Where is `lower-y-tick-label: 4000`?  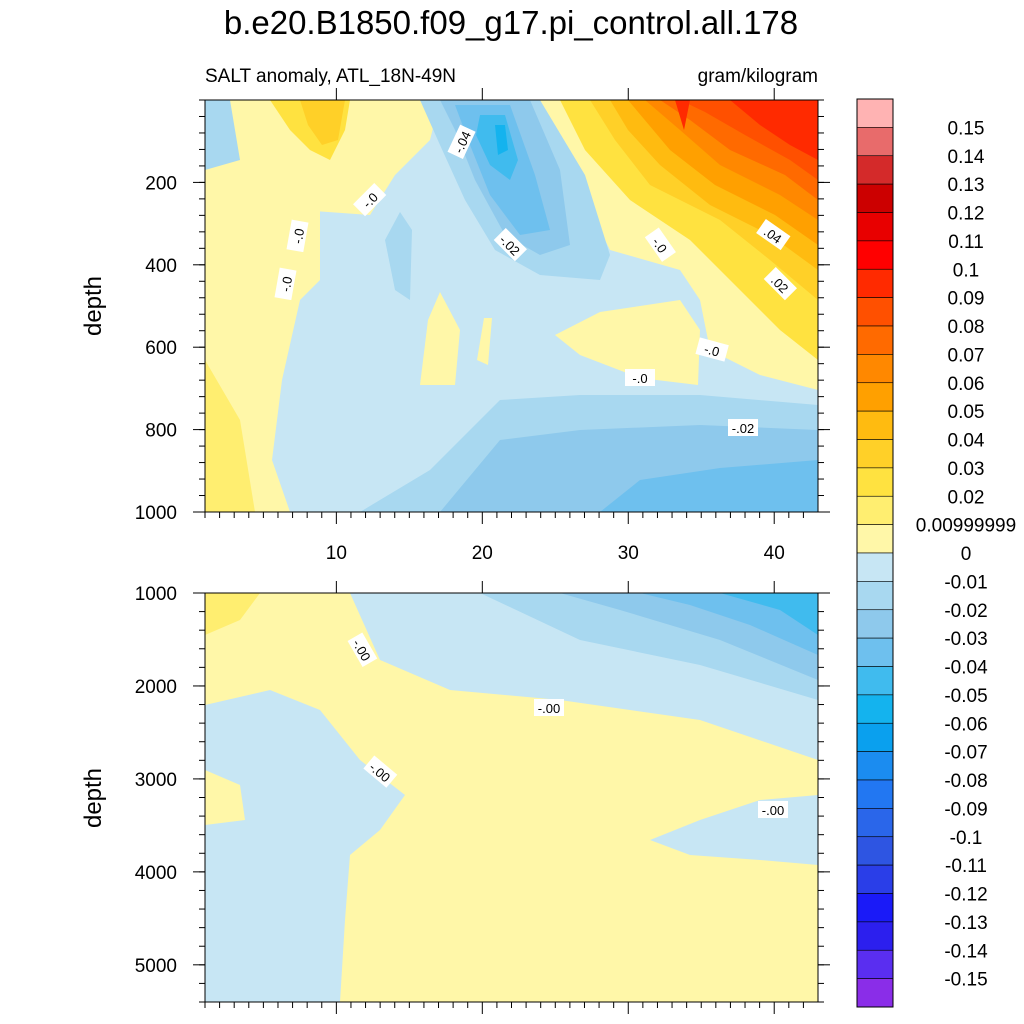 lower-y-tick-label: 4000 is located at coordinates (156, 873).